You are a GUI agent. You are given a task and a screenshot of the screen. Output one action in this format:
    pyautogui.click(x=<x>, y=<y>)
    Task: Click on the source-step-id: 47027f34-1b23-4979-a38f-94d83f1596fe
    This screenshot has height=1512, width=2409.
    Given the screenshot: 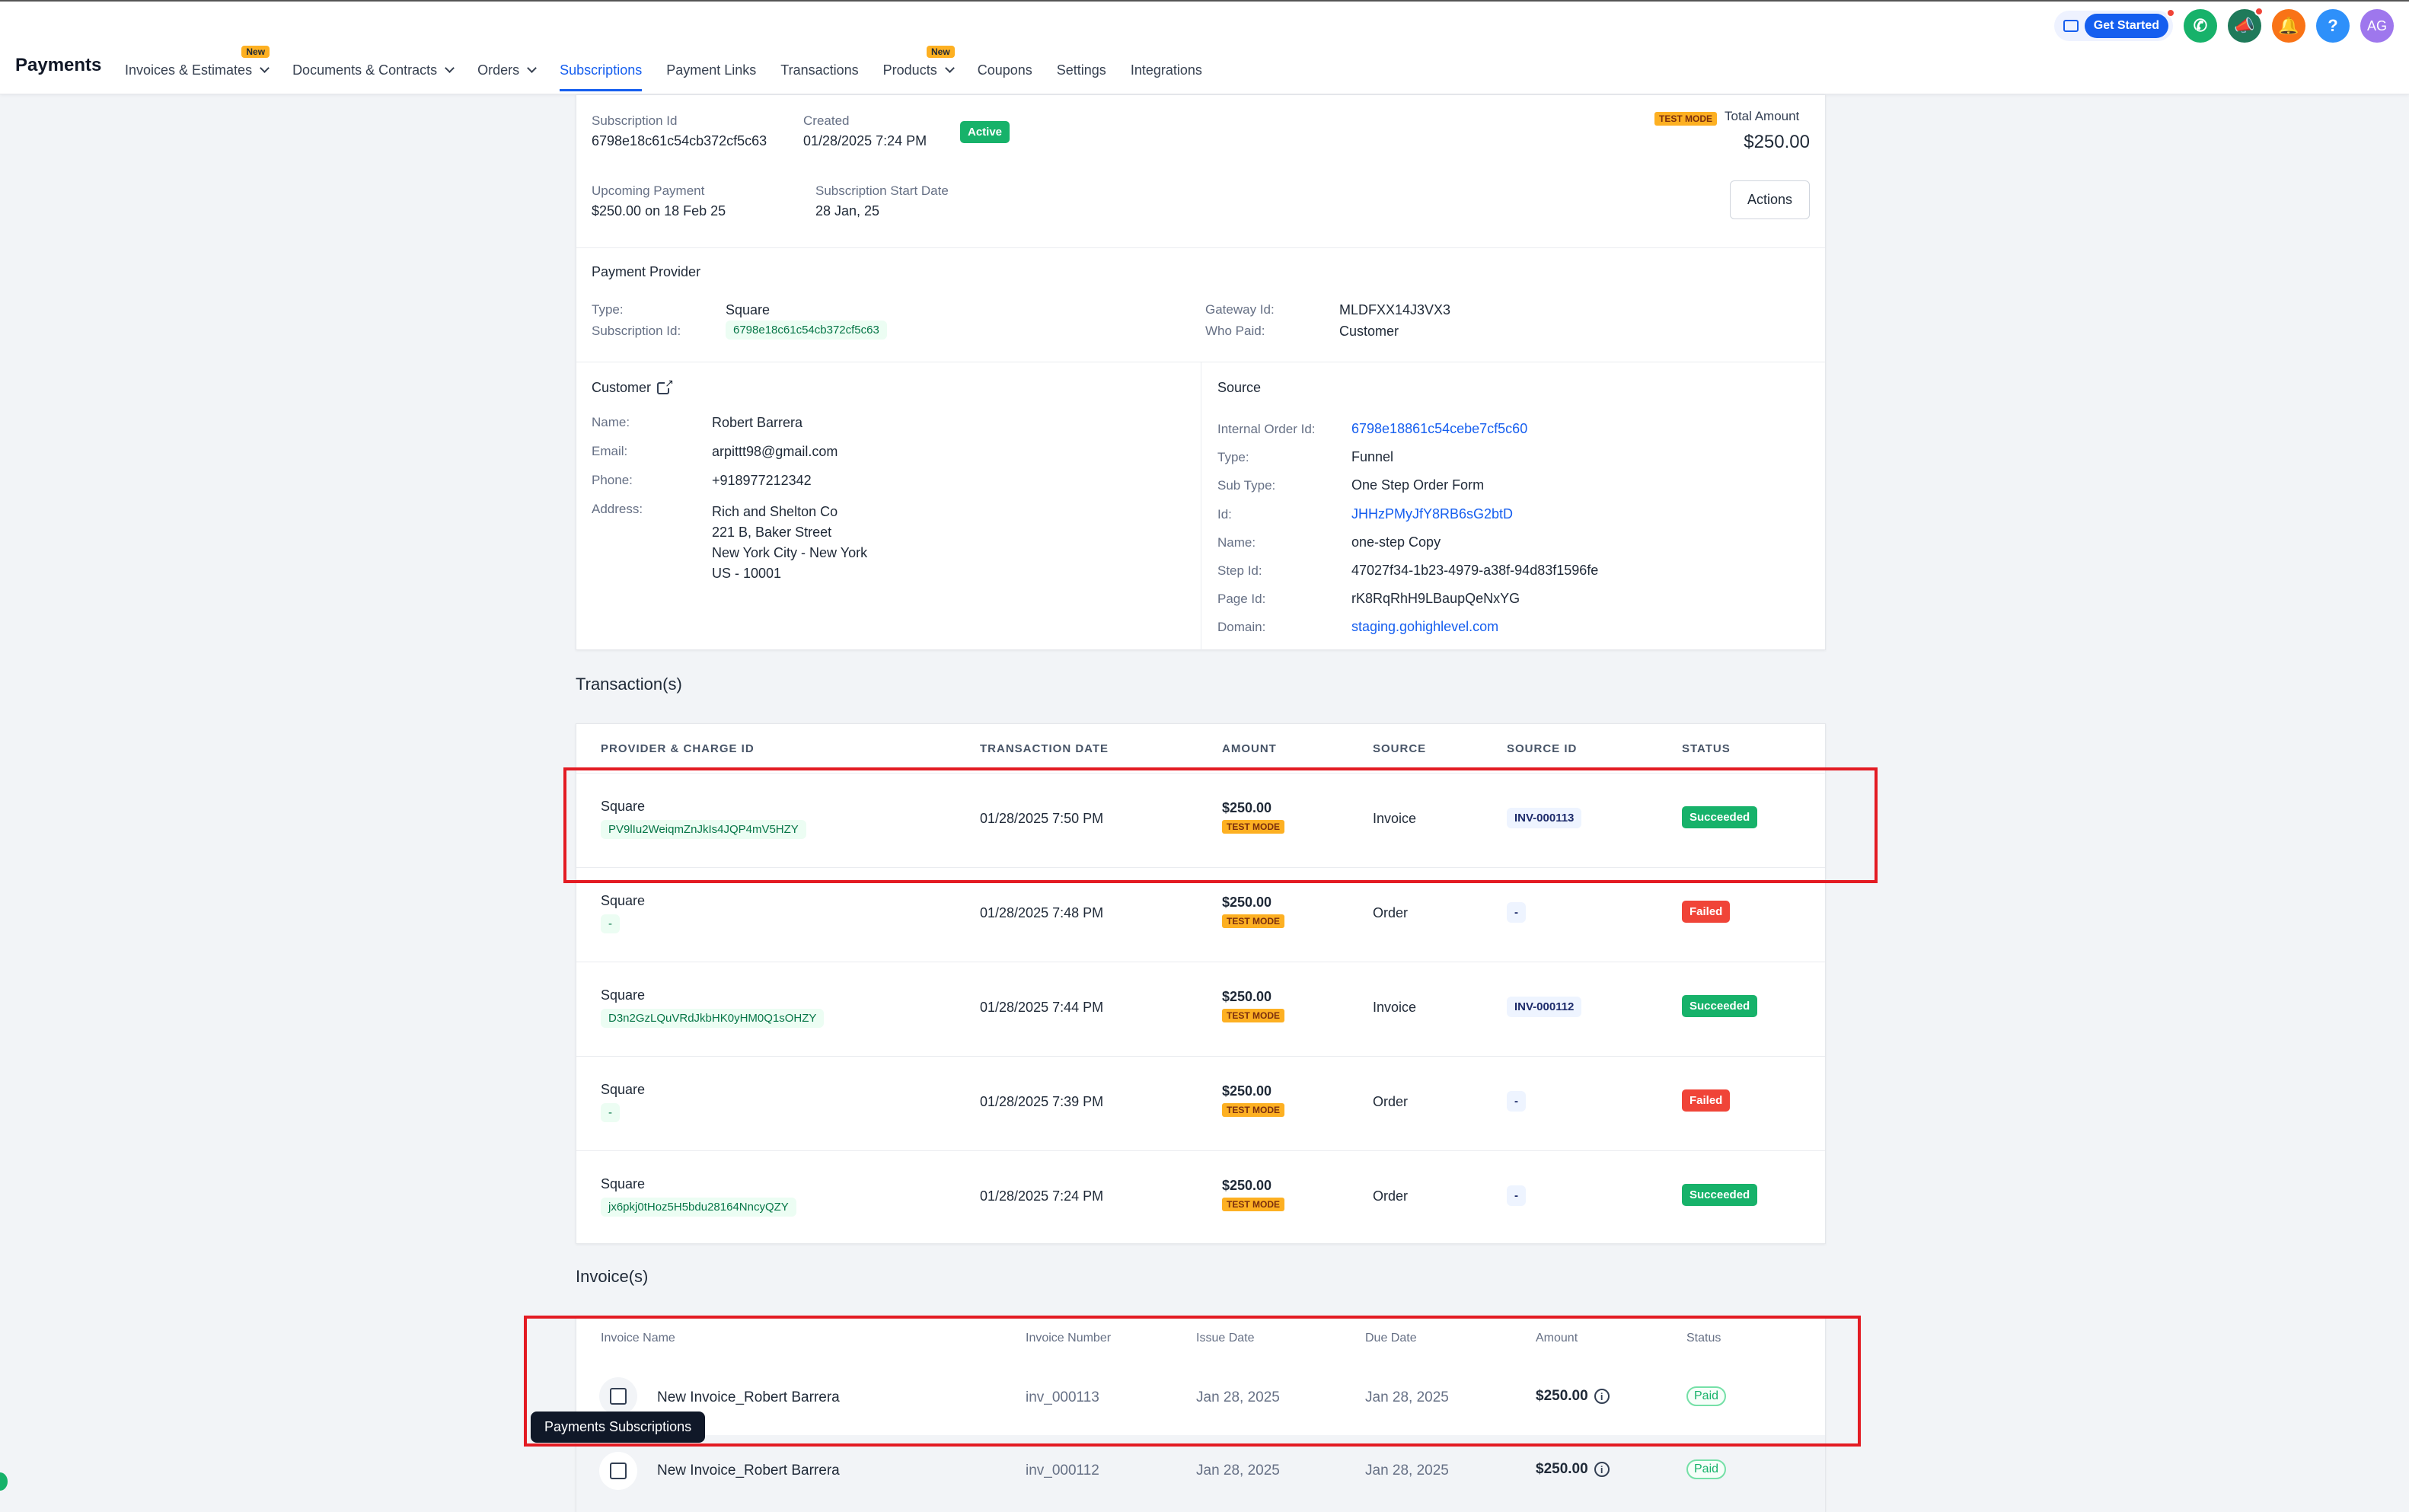 What is the action you would take?
    pyautogui.click(x=1475, y=571)
    